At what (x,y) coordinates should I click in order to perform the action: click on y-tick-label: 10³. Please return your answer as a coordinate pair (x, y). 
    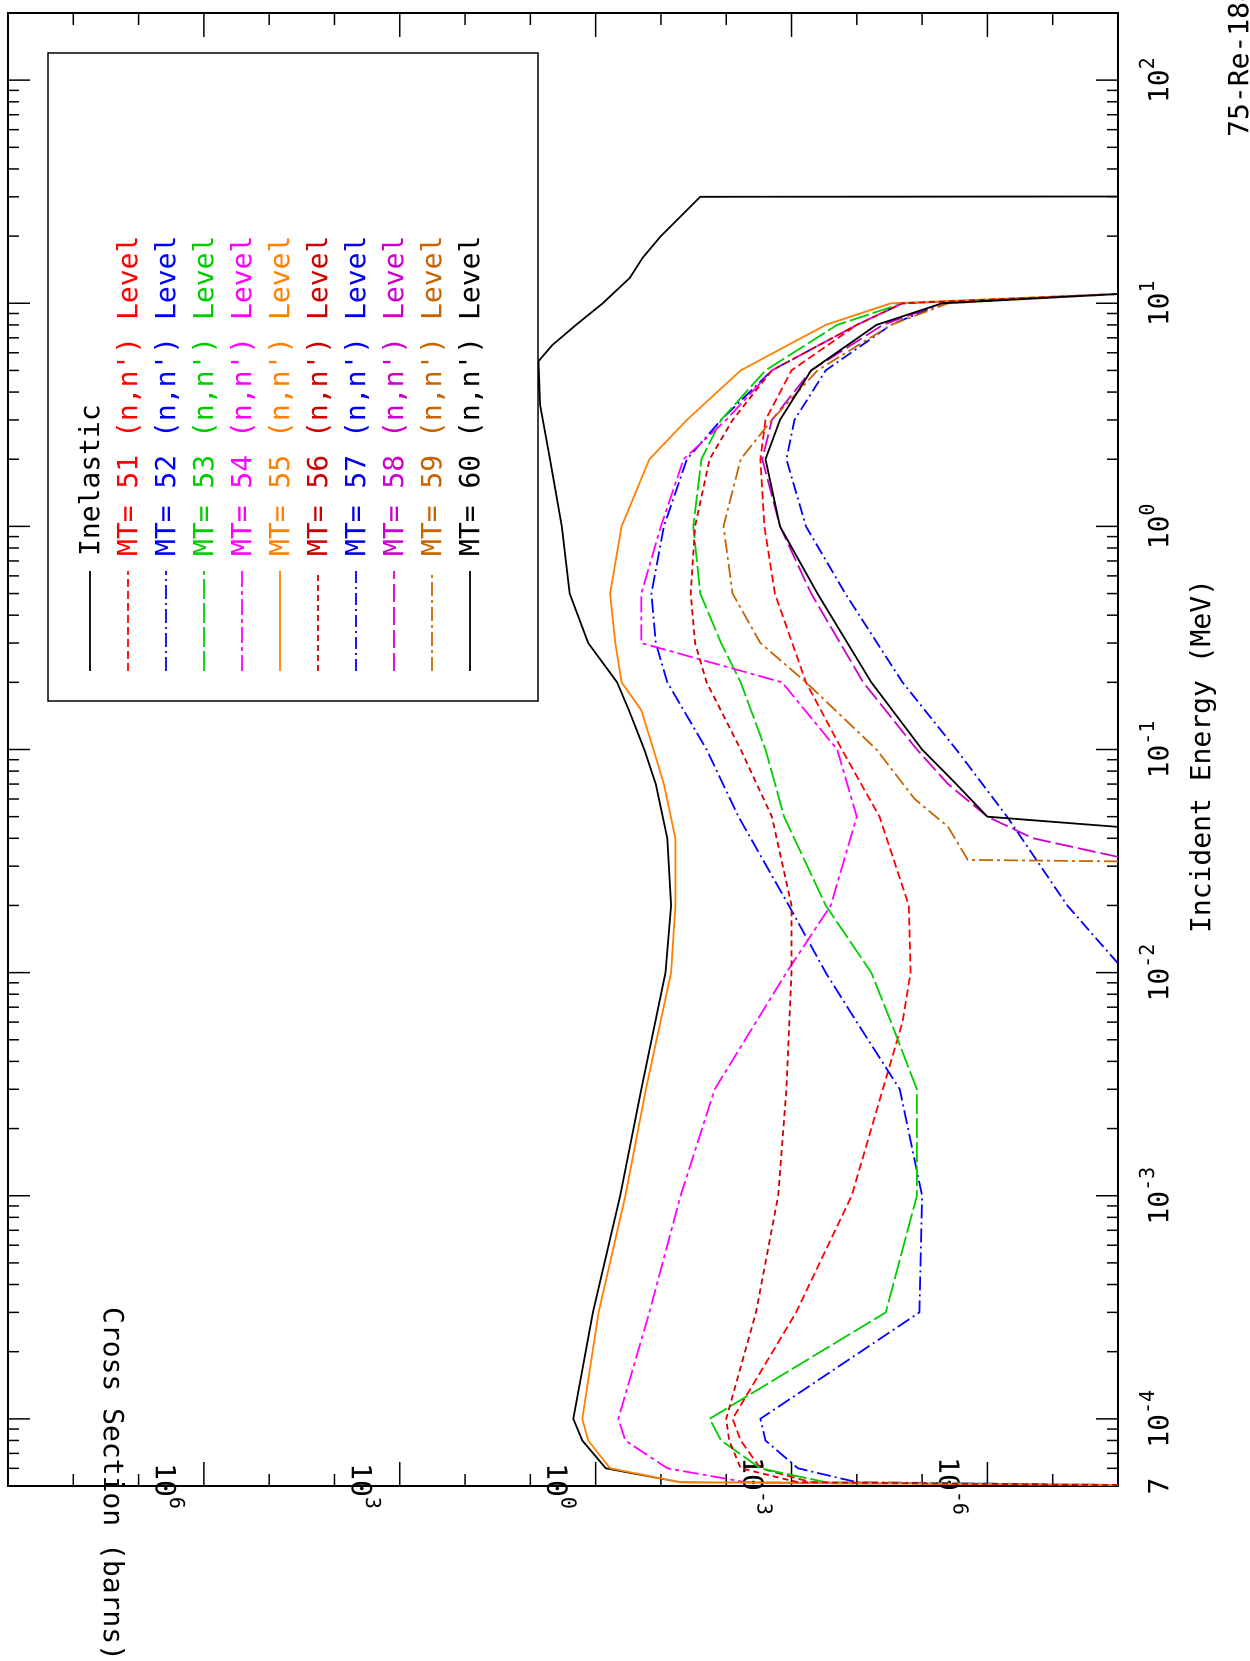
    Looking at the image, I should click on (365, 1486).